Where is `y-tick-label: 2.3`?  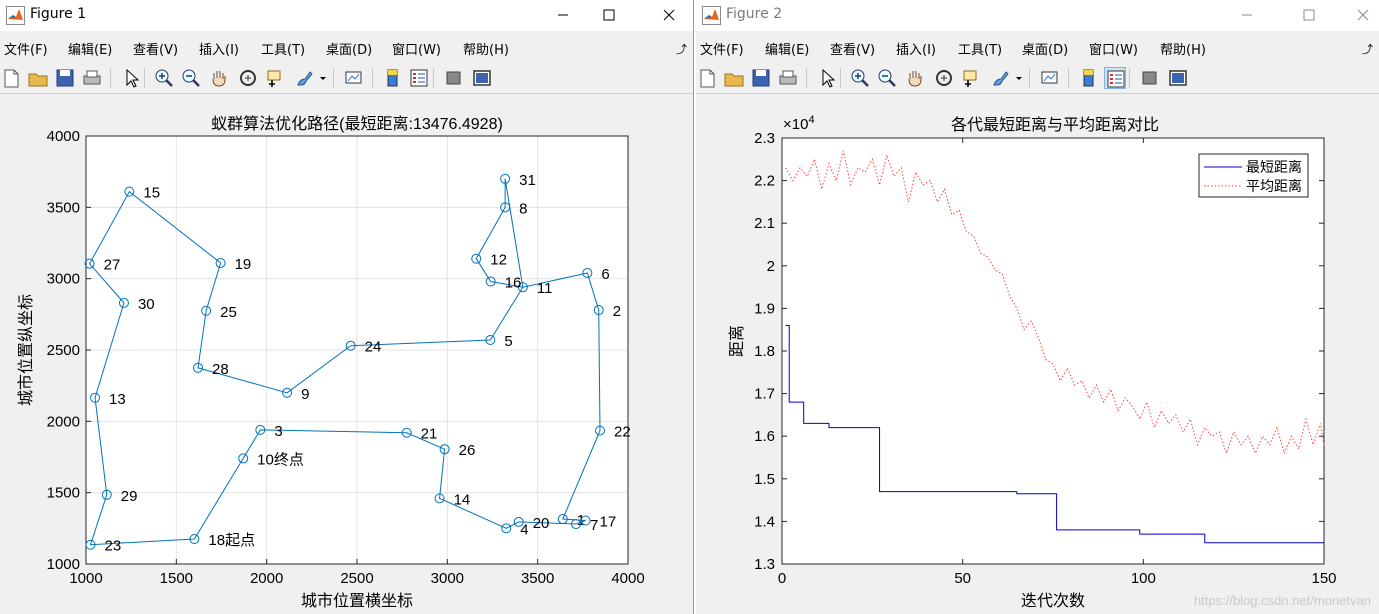 y-tick-label: 2.3 is located at coordinates (764, 138).